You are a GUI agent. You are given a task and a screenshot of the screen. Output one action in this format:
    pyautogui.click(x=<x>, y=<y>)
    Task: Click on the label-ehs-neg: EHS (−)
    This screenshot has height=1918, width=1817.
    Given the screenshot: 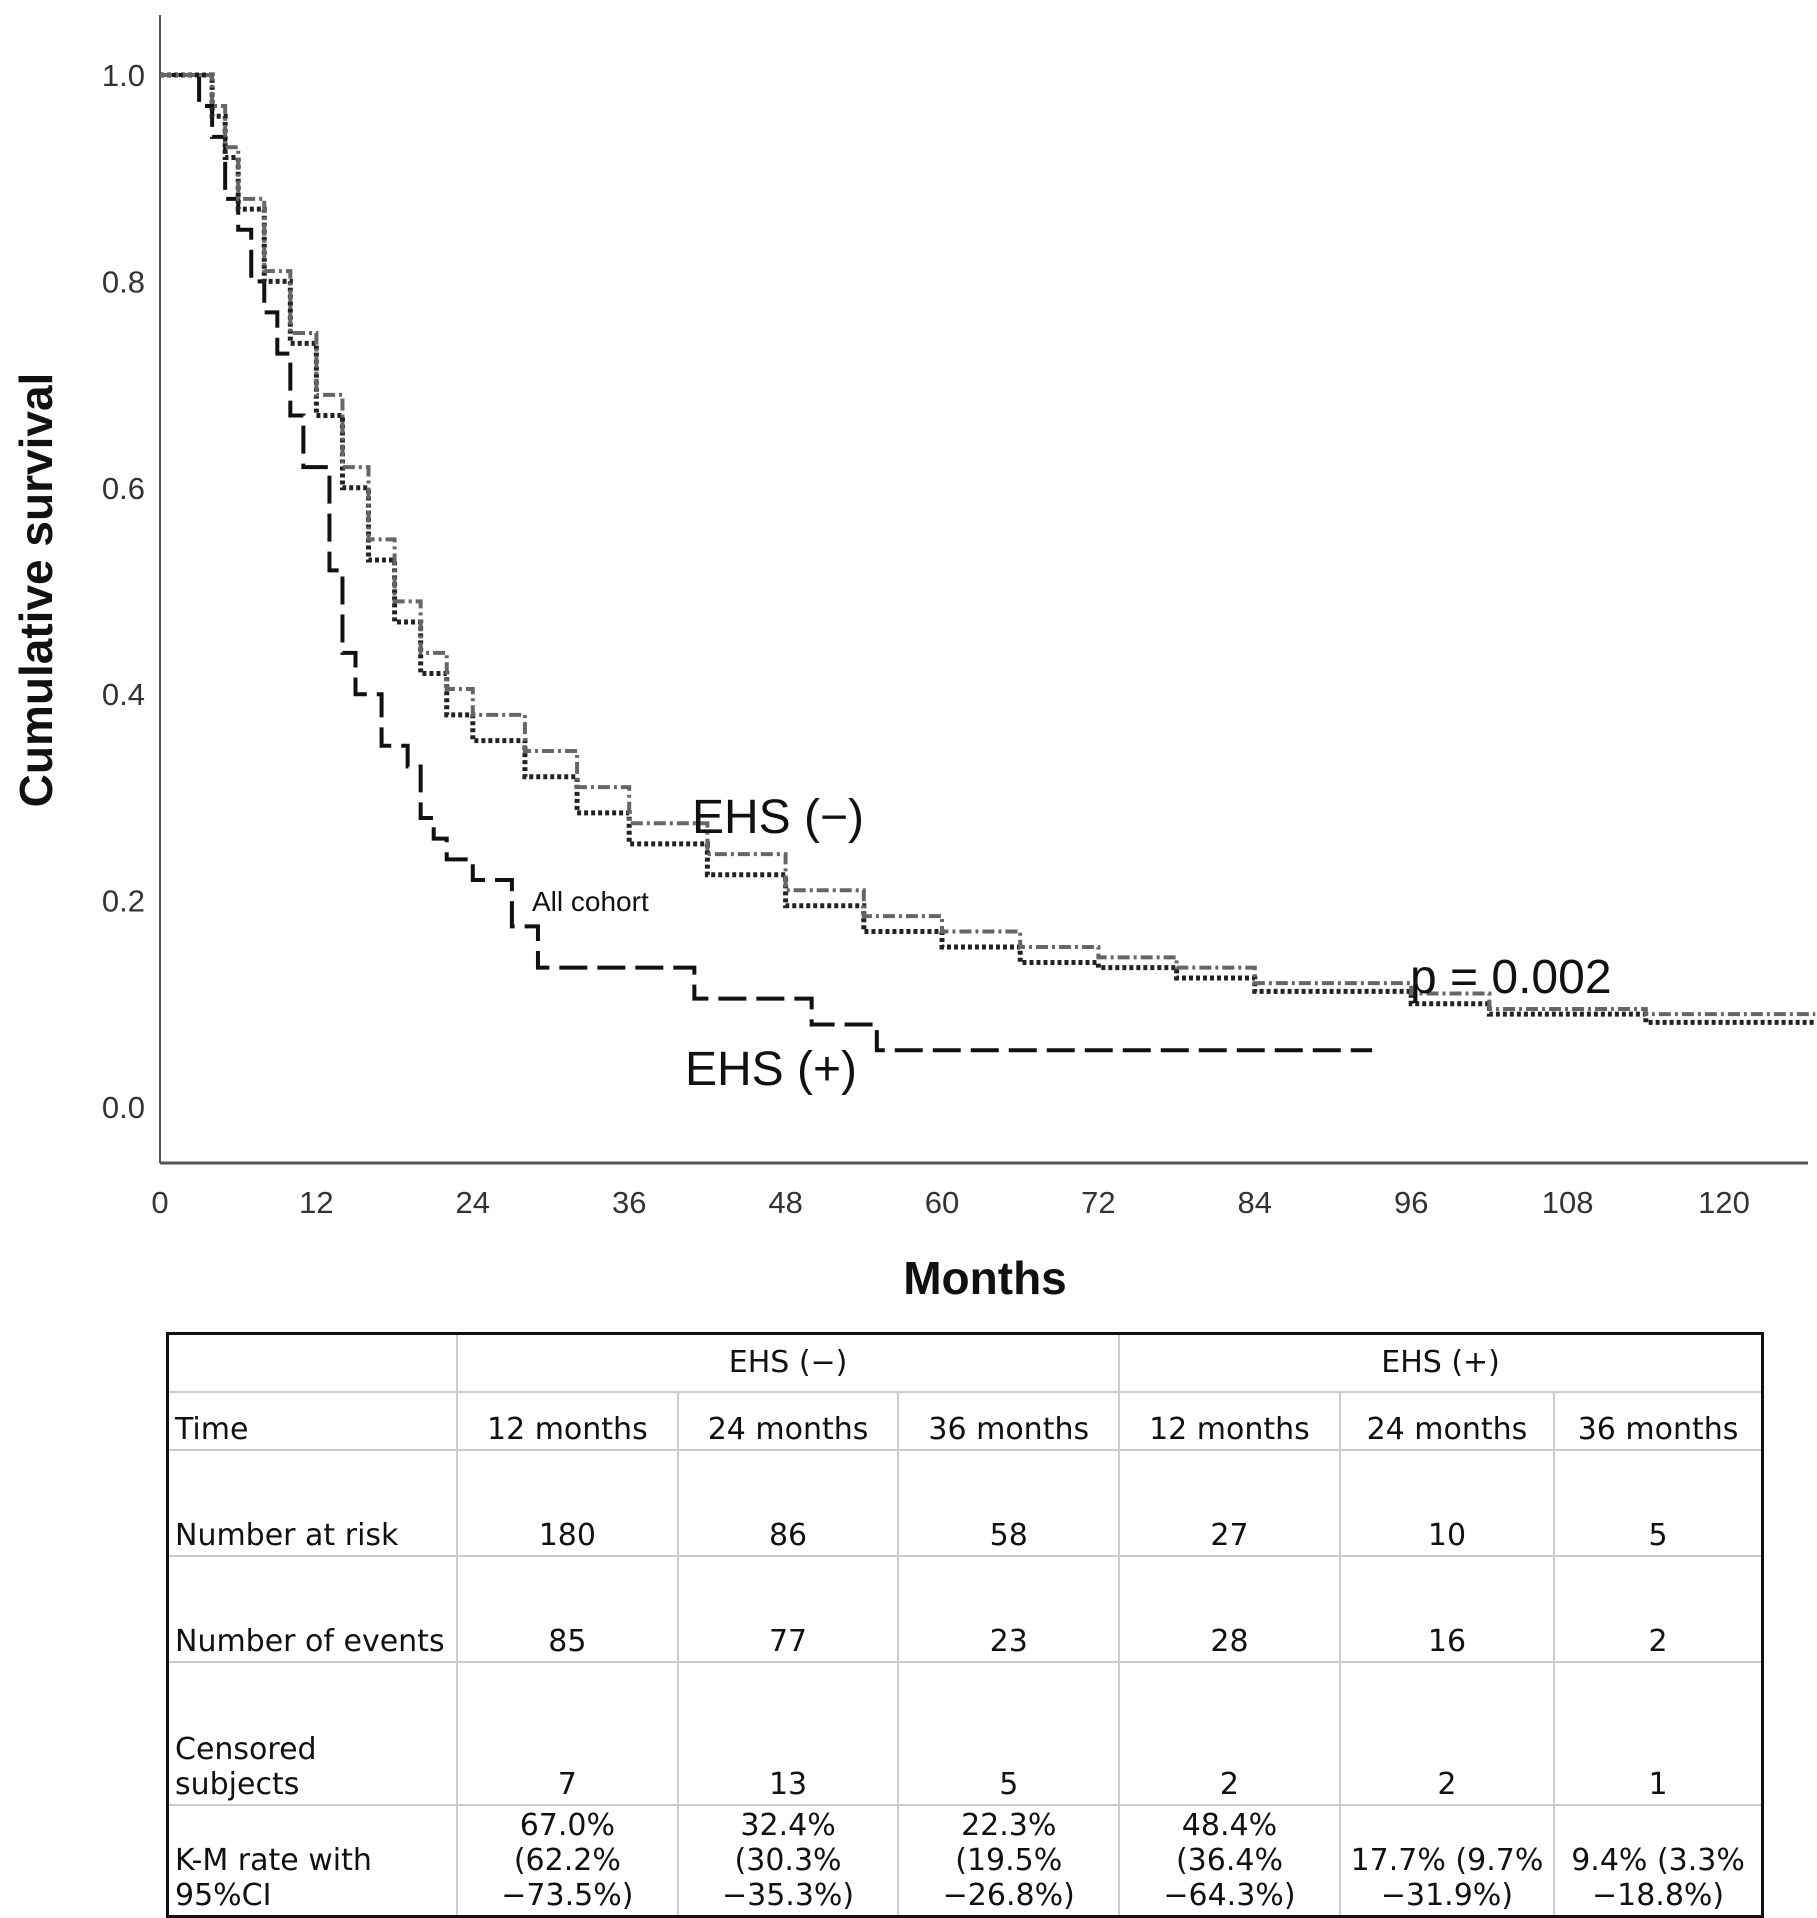 What is the action you would take?
    pyautogui.click(x=778, y=817)
    